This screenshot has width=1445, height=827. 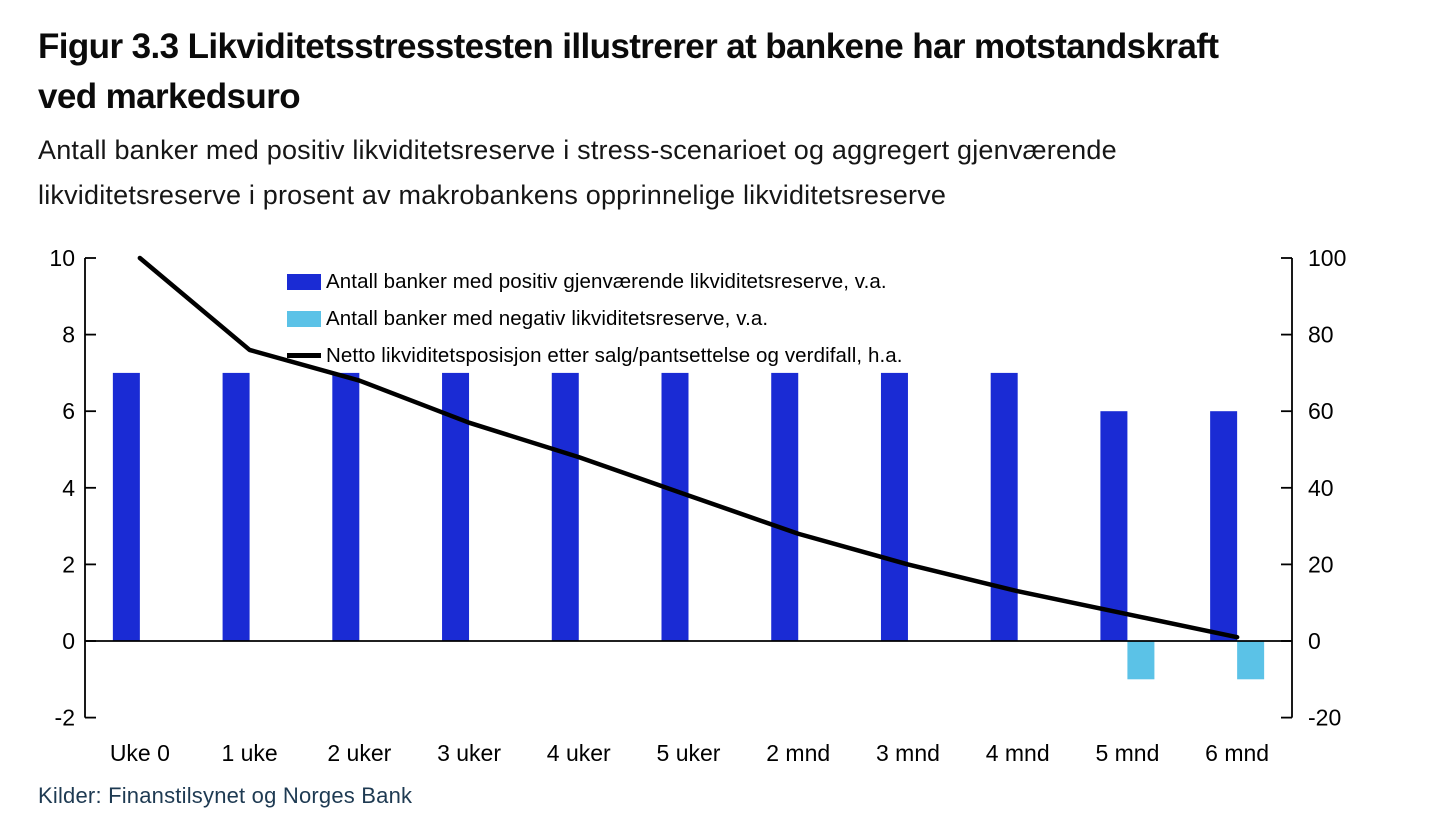 I want to click on right-axis-tick-label: -20, so click(x=1324, y=718).